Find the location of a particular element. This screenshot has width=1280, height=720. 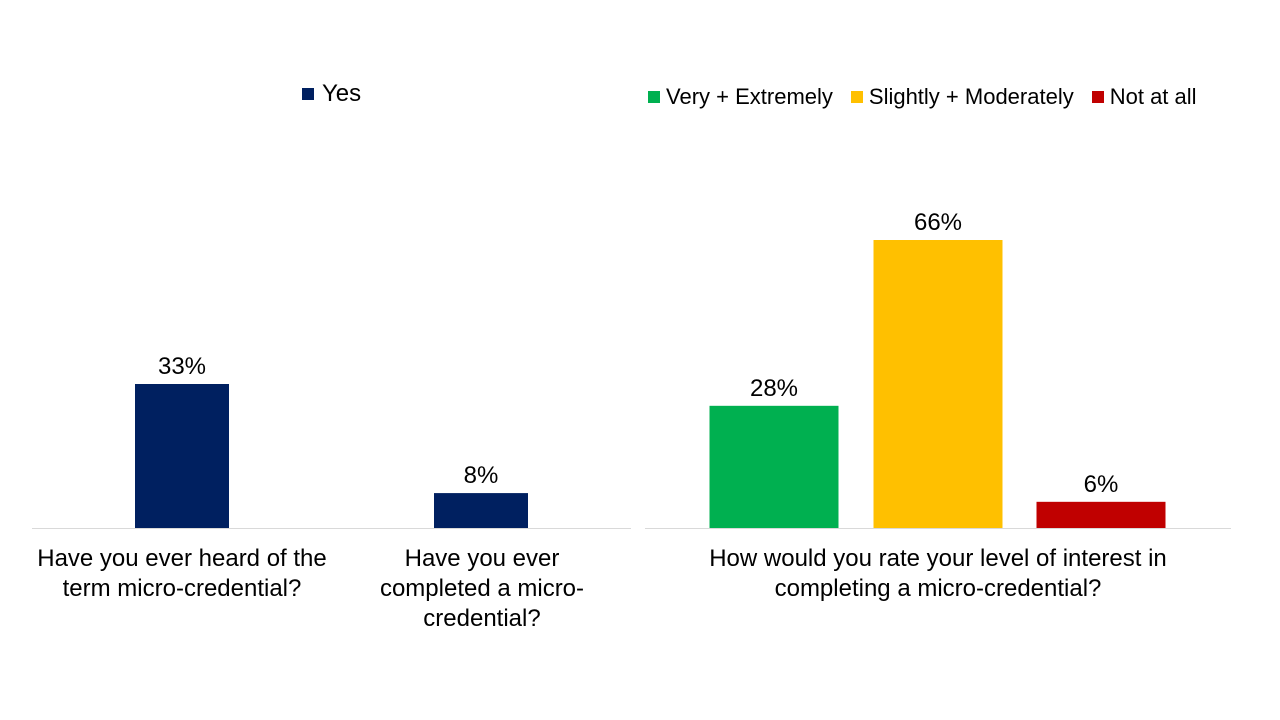

legend-swatch-not-at-all is located at coordinates (1097, 97).